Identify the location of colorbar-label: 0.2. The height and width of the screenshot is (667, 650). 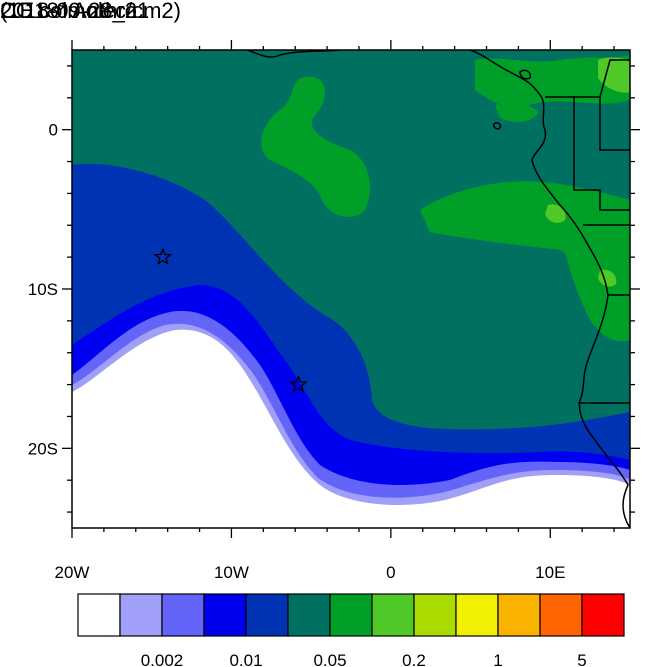
(414, 659).